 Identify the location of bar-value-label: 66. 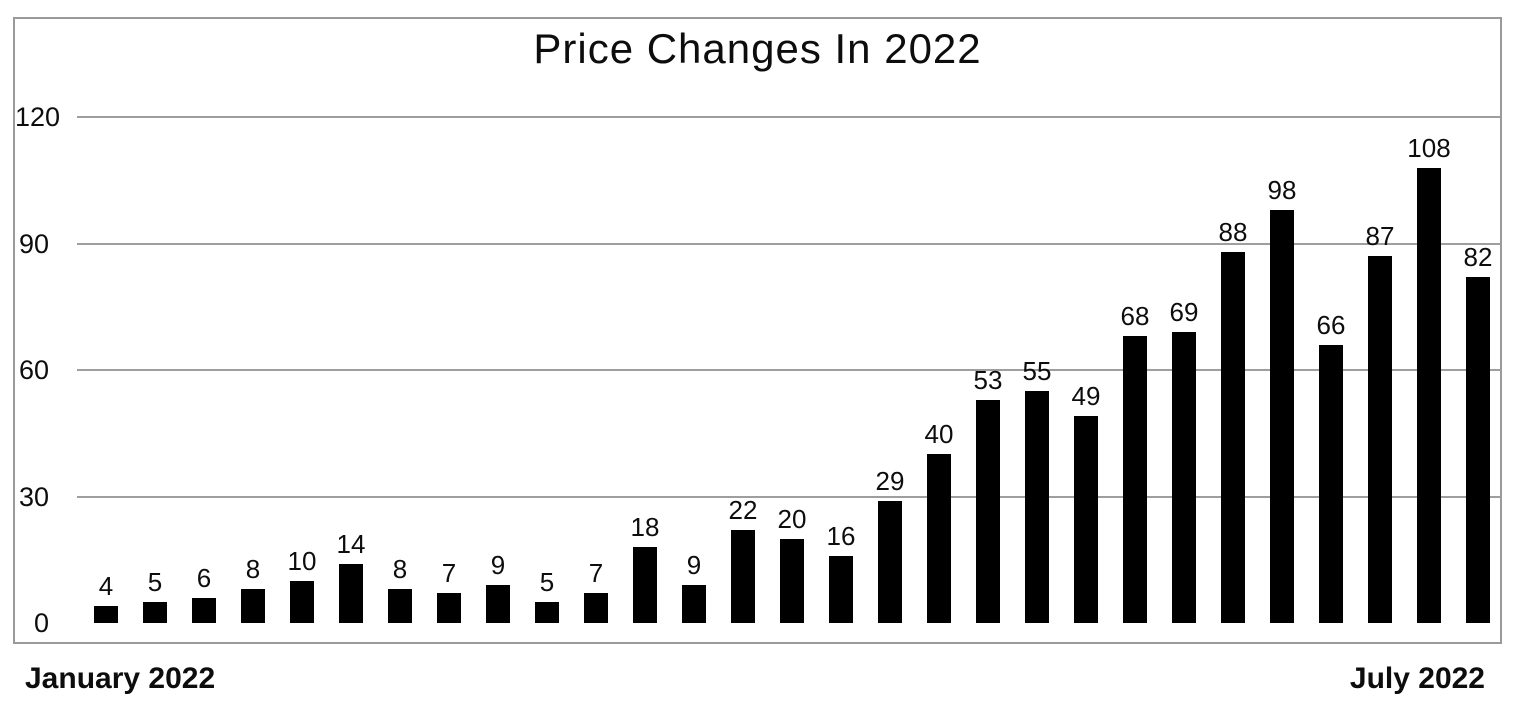
(1331, 324).